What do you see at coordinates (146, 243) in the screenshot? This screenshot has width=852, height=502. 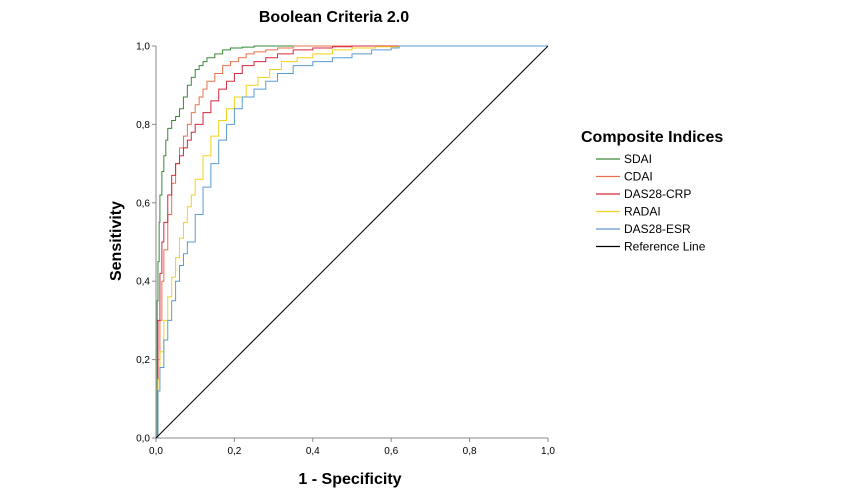 I see `y-axis-ticks: 0,0 0,2 0,4 0,6 0,8 1,0` at bounding box center [146, 243].